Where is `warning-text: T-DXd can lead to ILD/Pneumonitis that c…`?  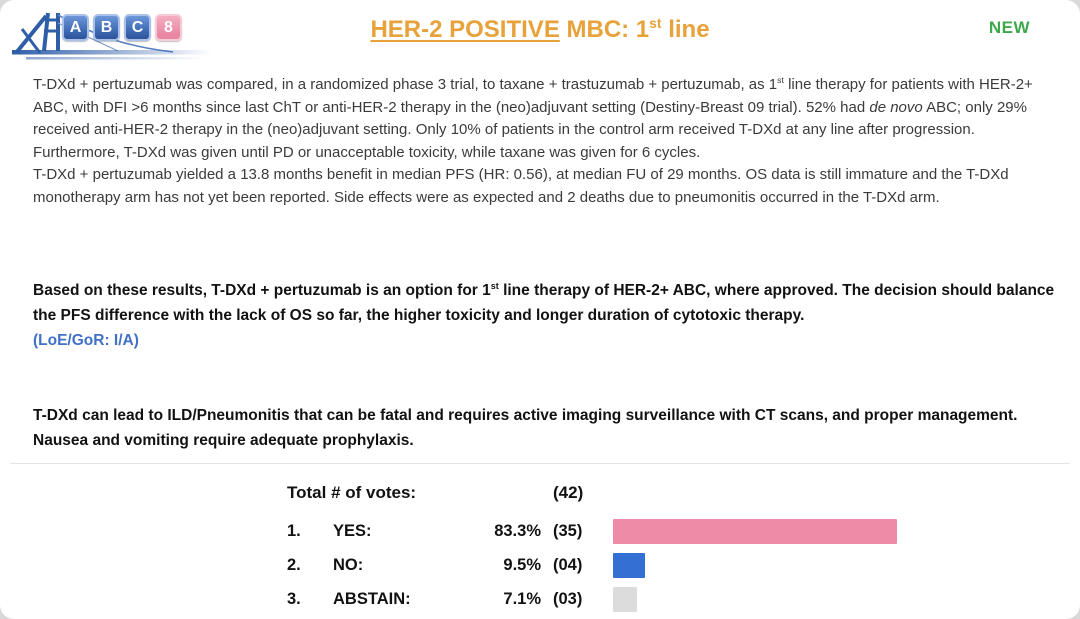 warning-text: T-DXd can lead to ILD/Pneumonitis that c… is located at coordinates (525, 428).